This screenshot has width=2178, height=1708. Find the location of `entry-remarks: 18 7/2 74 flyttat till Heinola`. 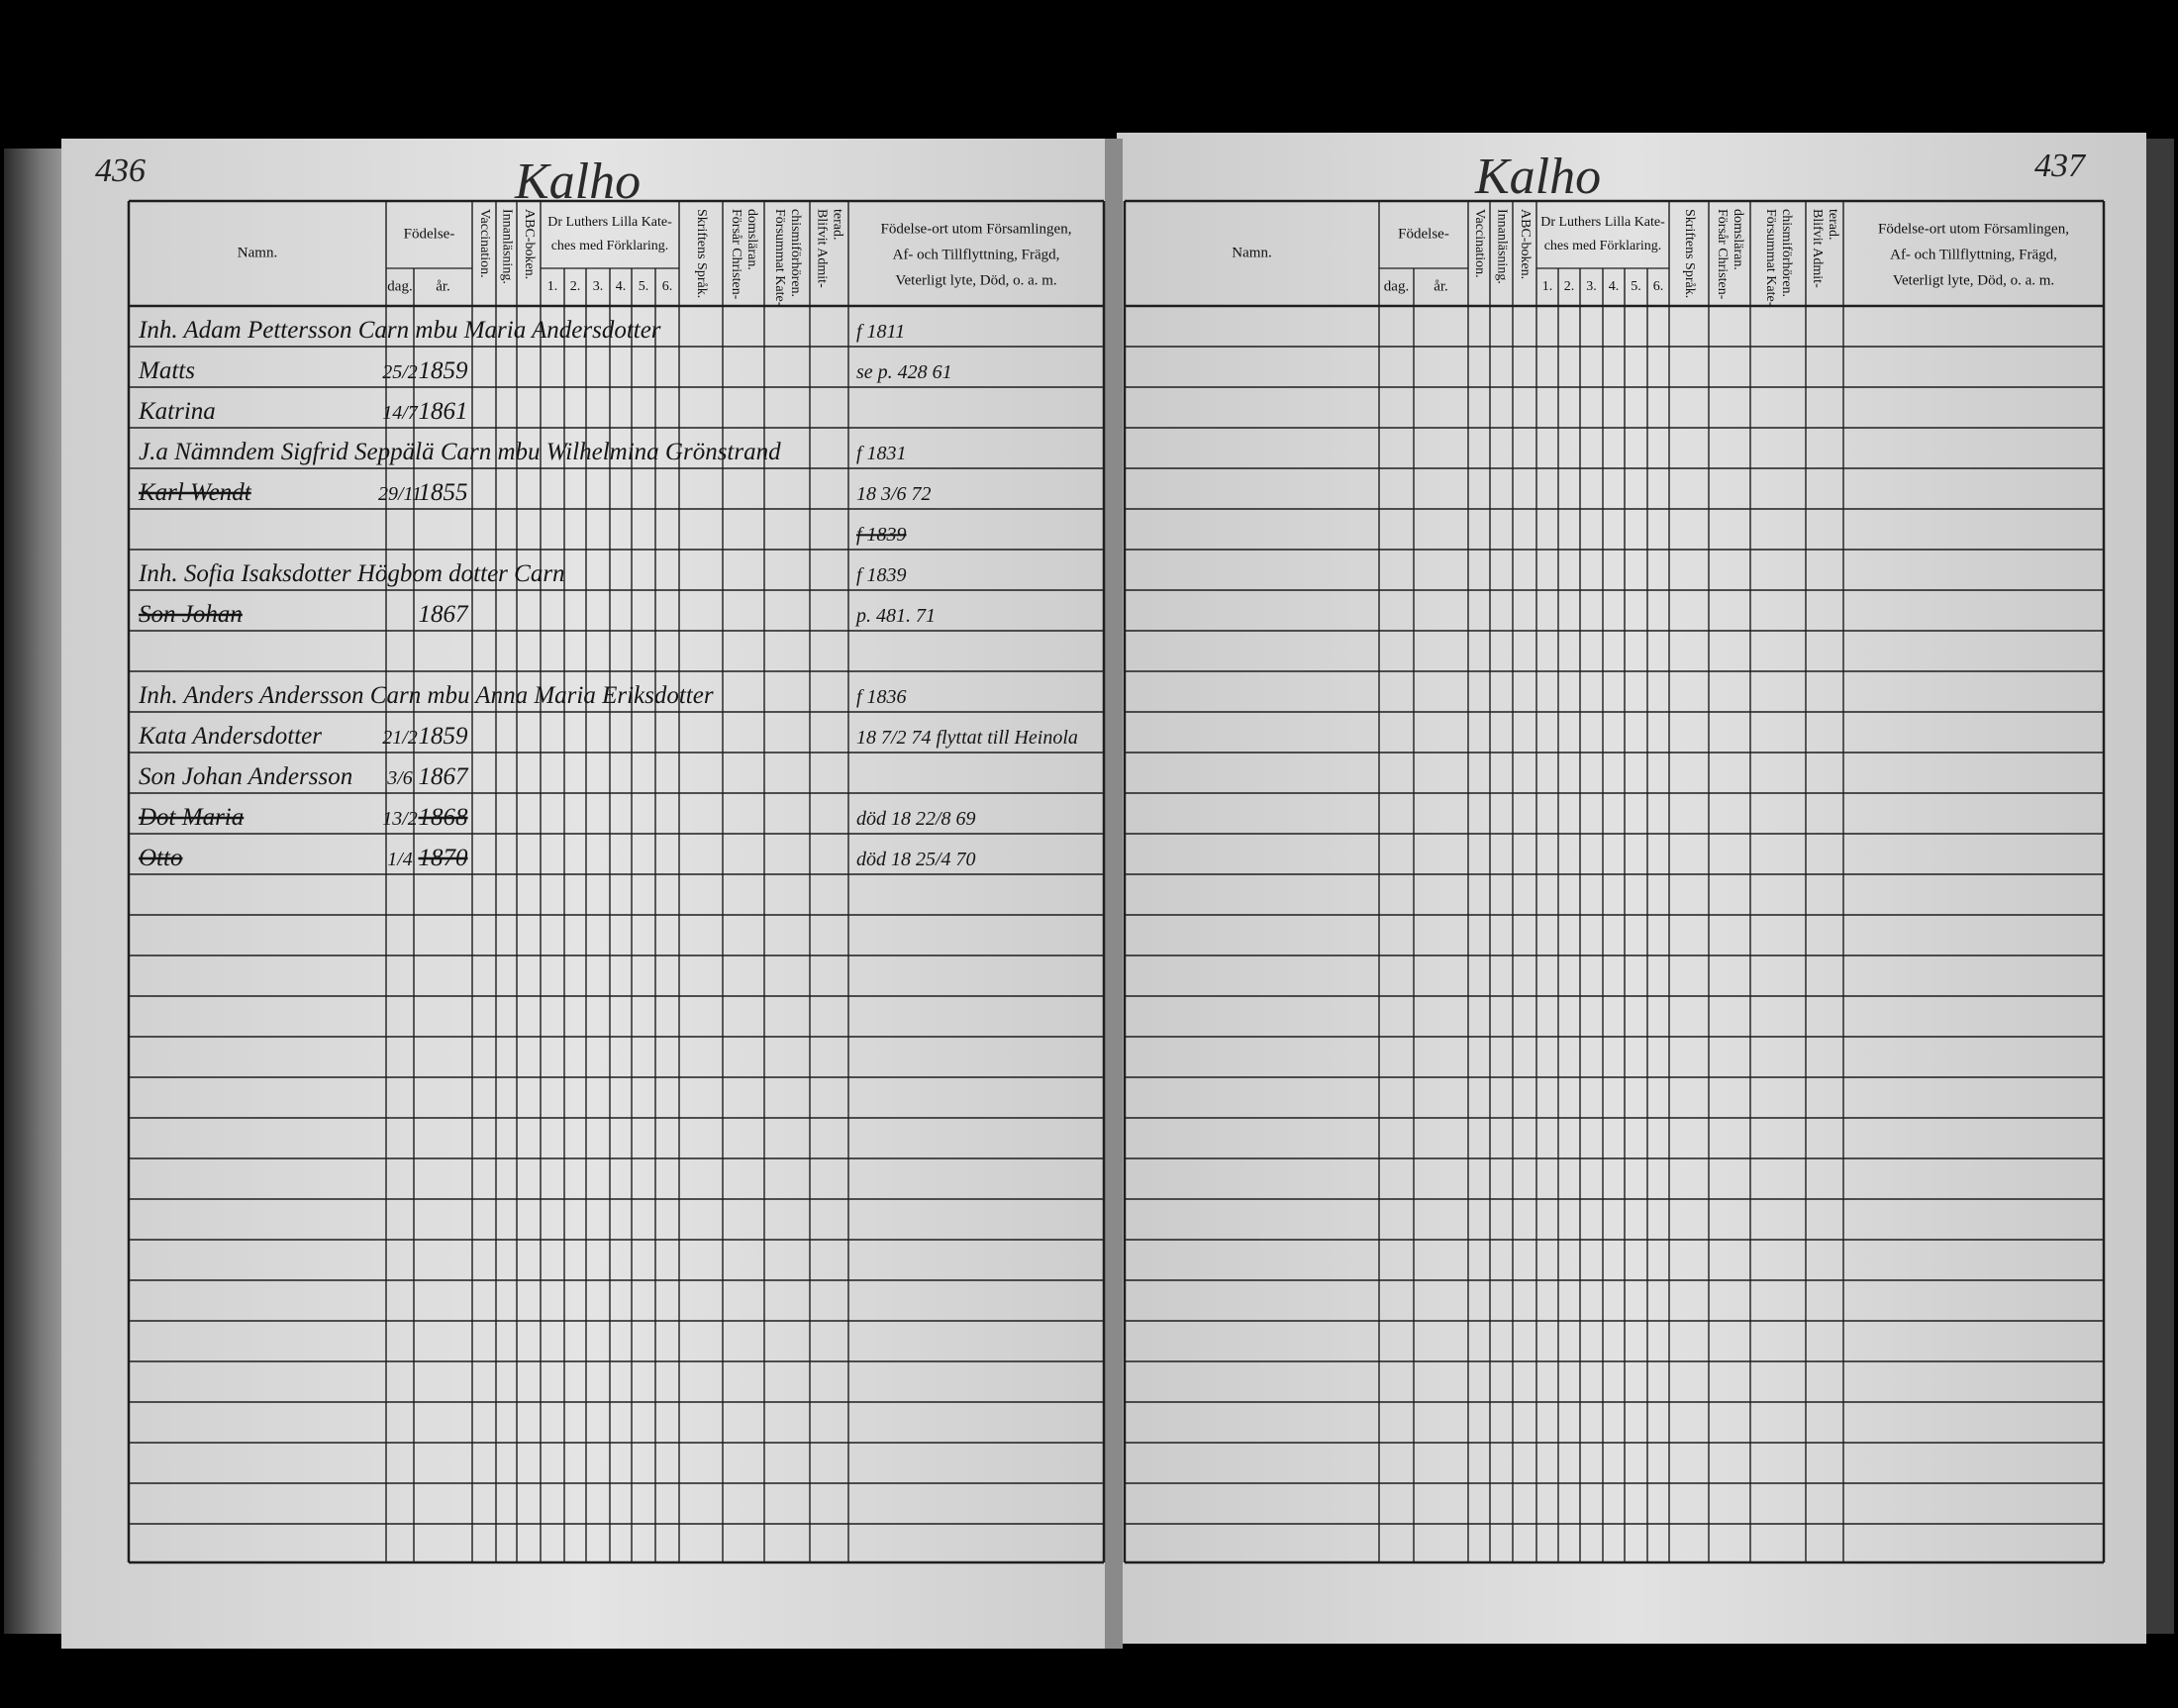

entry-remarks: 18 7/2 74 flyttat till Heinola is located at coordinates (967, 738).